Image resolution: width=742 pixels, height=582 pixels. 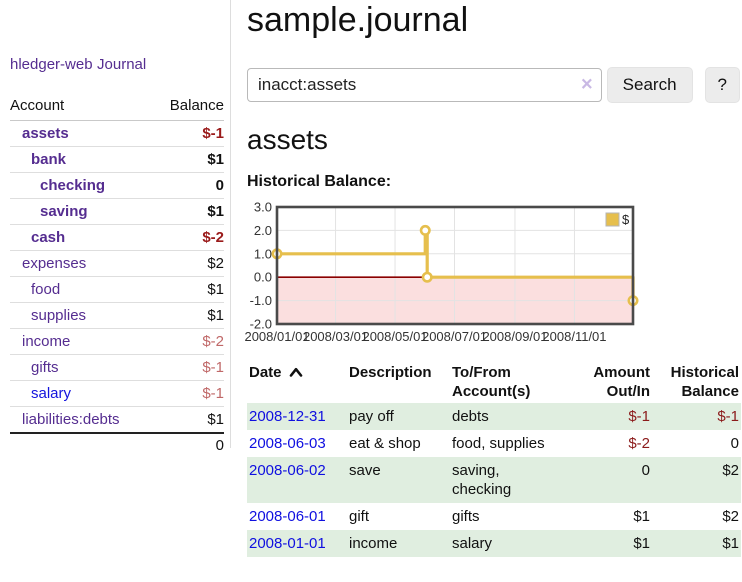 I want to click on transaction-amount: $-1, so click(x=639, y=416).